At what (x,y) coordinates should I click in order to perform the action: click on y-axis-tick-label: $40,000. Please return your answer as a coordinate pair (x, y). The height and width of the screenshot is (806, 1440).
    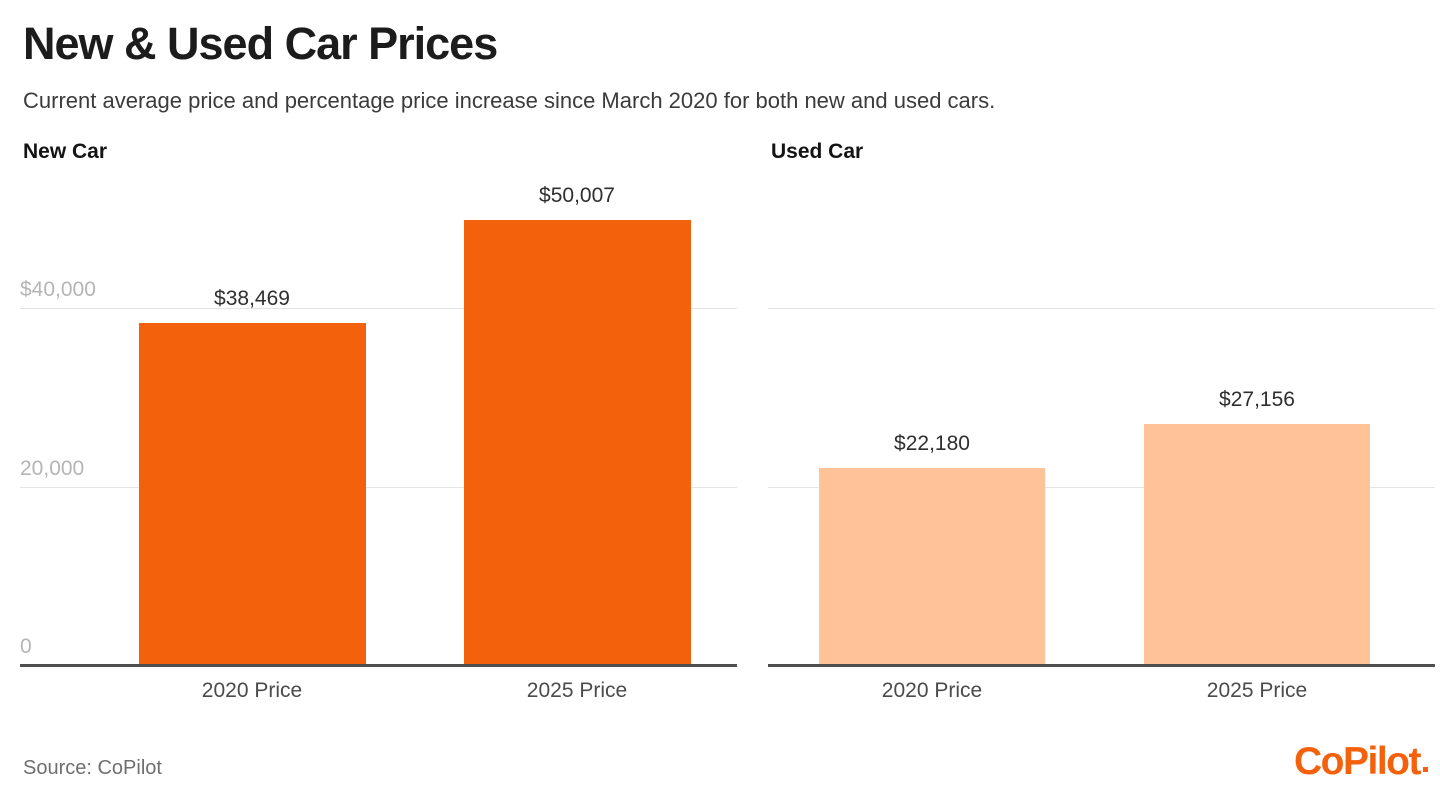
    Looking at the image, I should click on (58, 290).